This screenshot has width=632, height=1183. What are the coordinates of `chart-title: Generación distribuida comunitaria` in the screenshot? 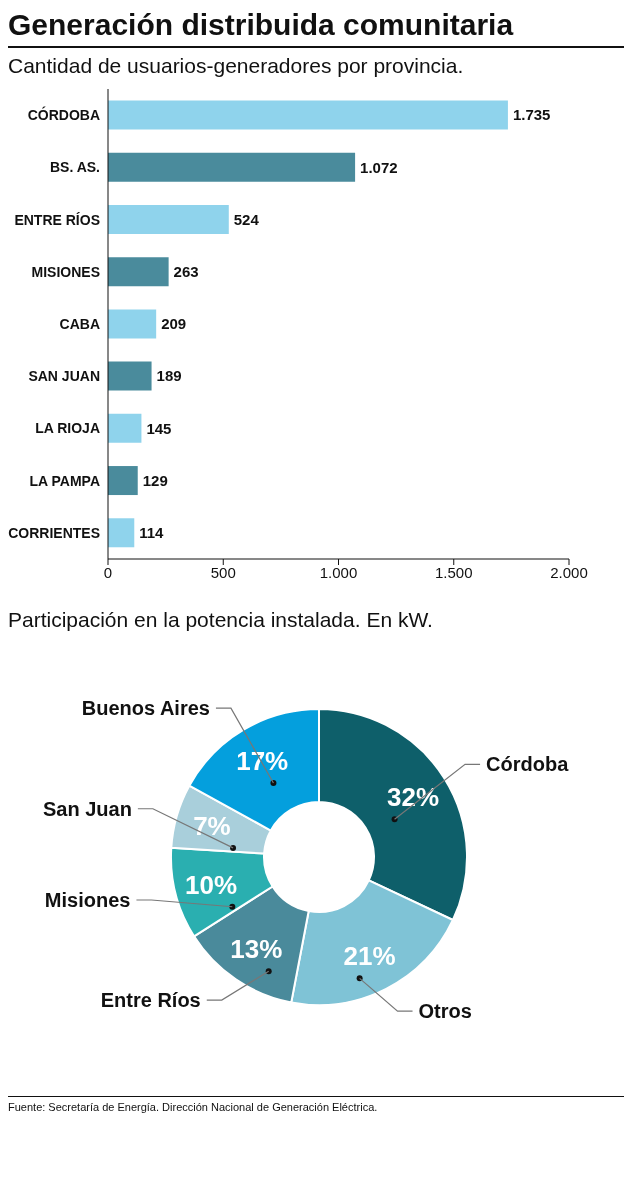 It's located at (316, 28).